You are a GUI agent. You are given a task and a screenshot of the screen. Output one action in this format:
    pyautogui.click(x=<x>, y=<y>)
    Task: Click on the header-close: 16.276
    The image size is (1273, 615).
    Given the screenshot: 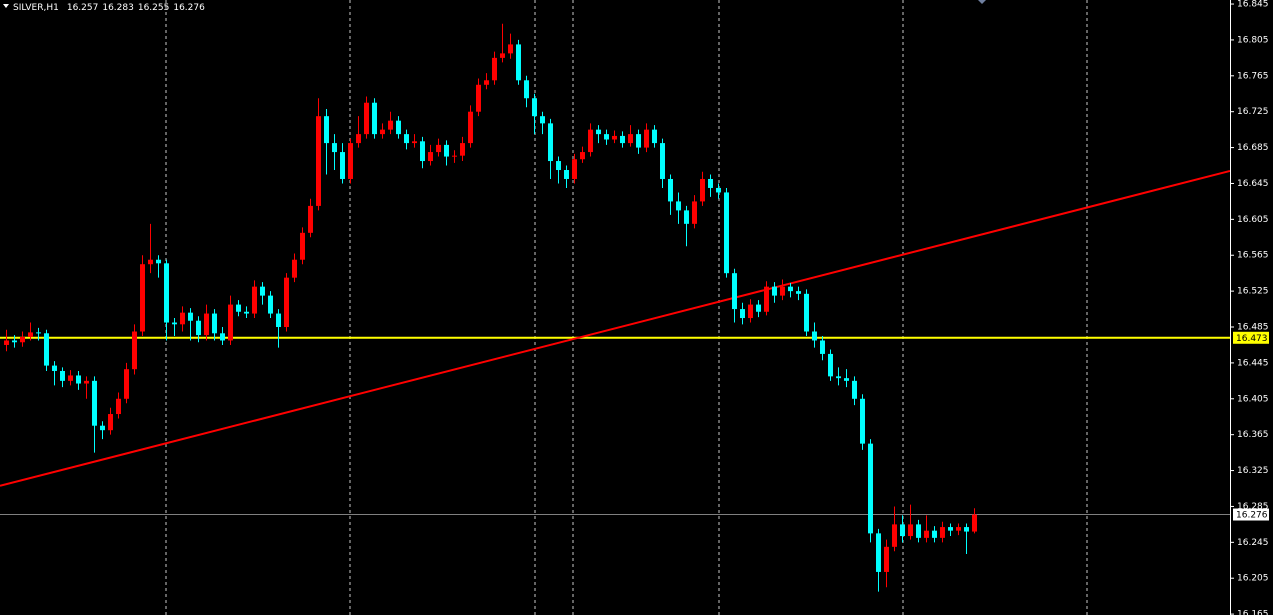 What is the action you would take?
    pyautogui.click(x=189, y=8)
    